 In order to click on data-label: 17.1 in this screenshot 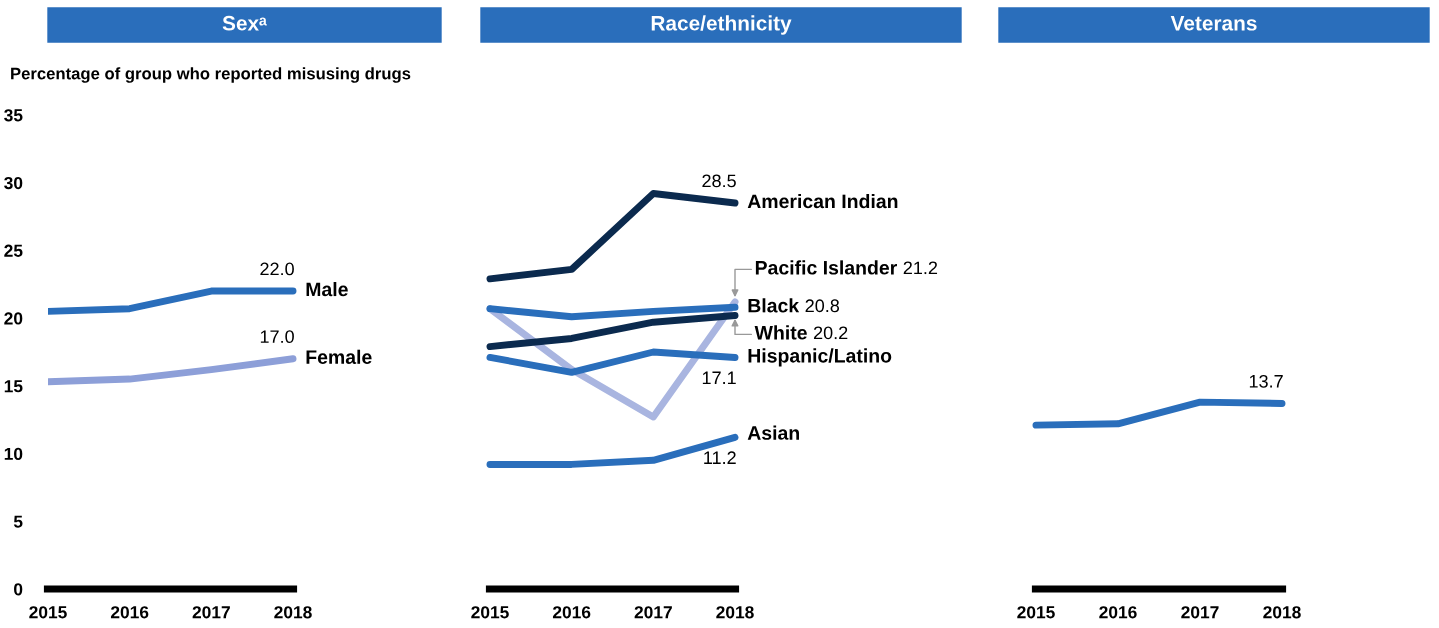, I will do `click(719, 378)`.